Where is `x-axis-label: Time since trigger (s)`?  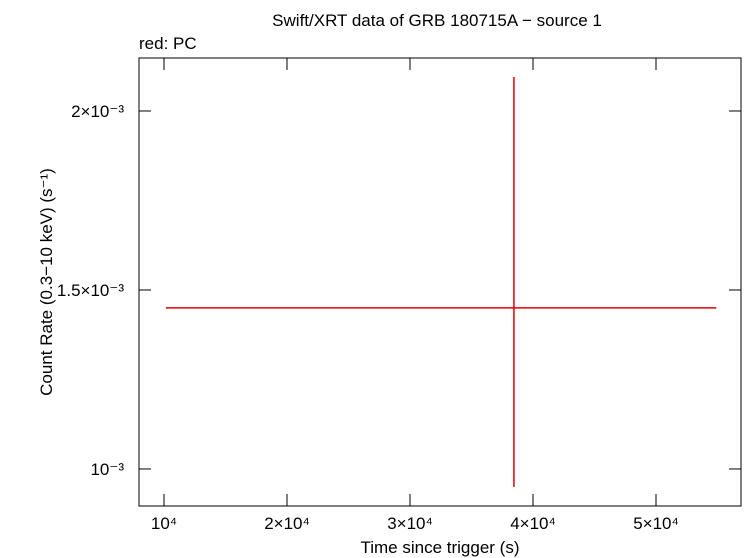
x-axis-label: Time since trigger (s) is located at coordinates (439, 547).